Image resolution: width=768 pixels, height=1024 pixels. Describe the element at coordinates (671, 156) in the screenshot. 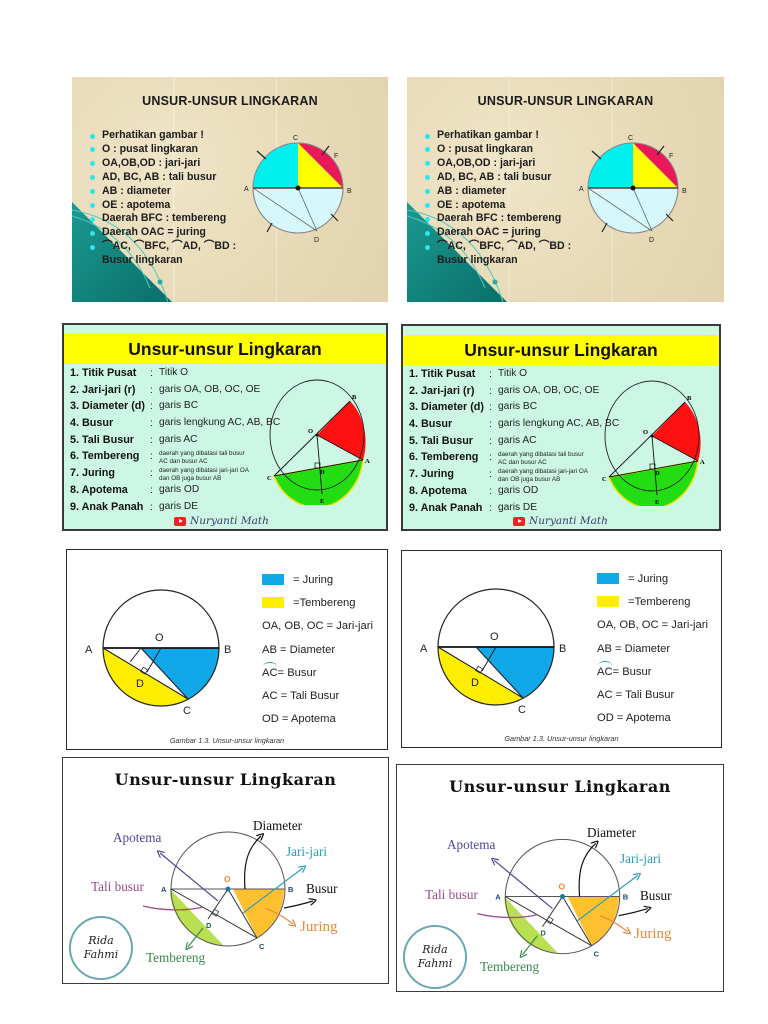

I see `point-label-f: F` at that location.